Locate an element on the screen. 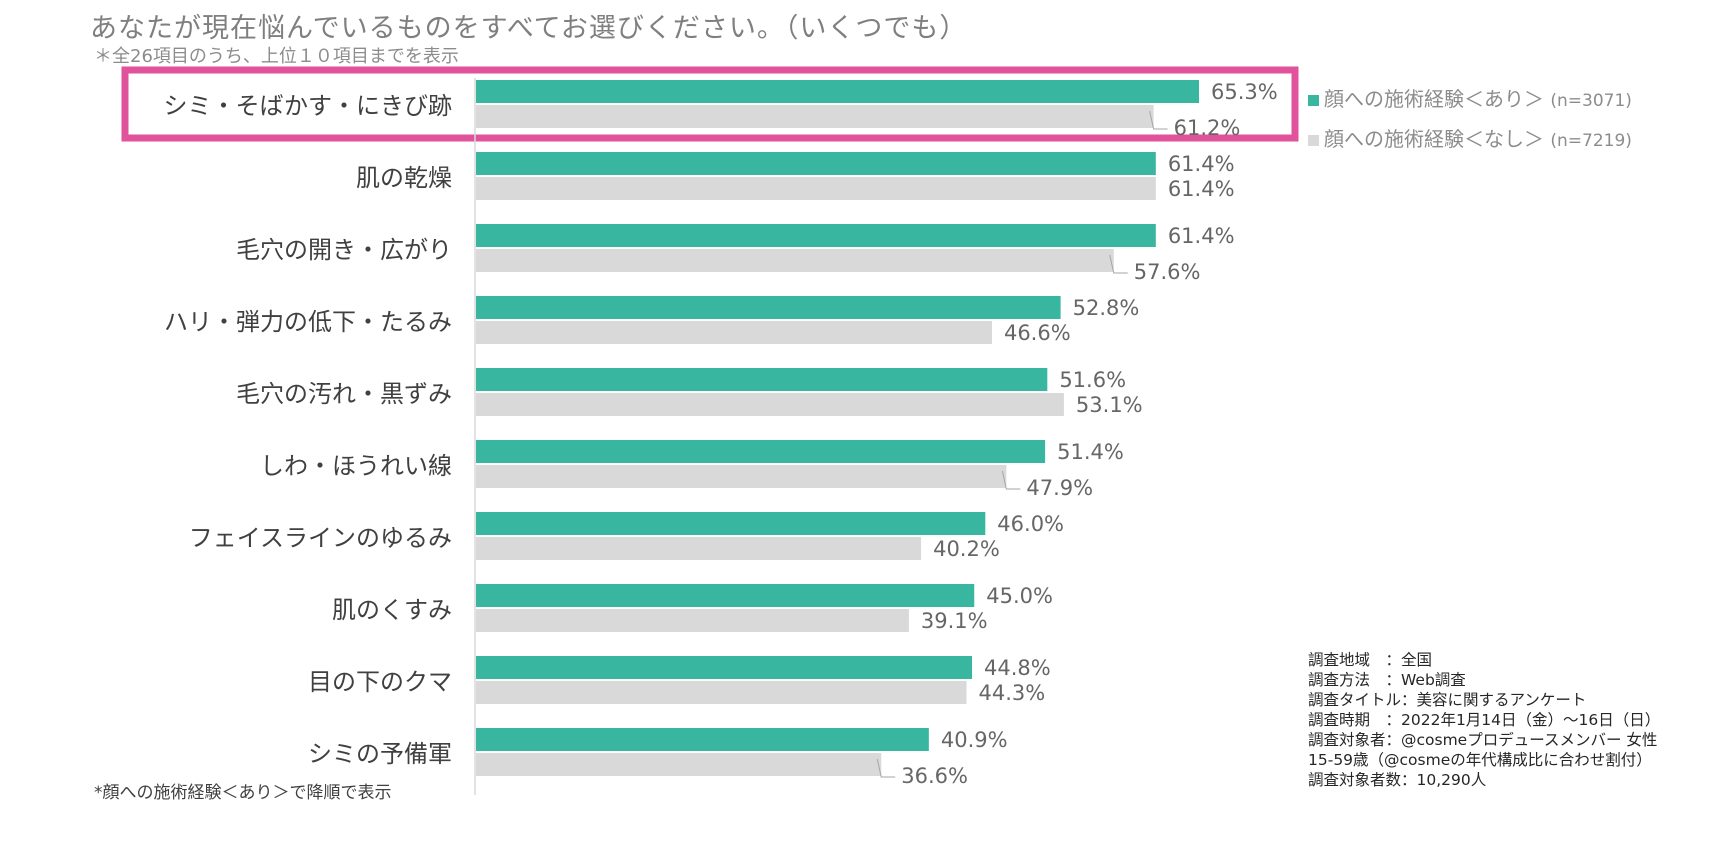 This screenshot has width=1720, height=849. data-label-series-2: 40.2% is located at coordinates (966, 549).